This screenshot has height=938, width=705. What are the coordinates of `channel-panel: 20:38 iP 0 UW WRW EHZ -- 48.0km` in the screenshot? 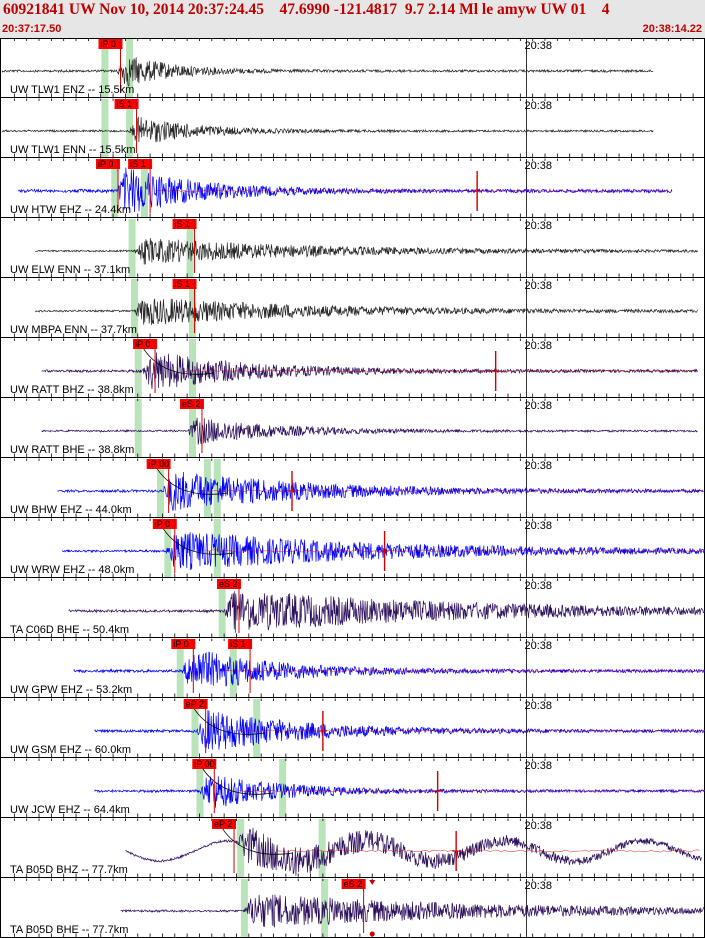 It's located at (352, 548).